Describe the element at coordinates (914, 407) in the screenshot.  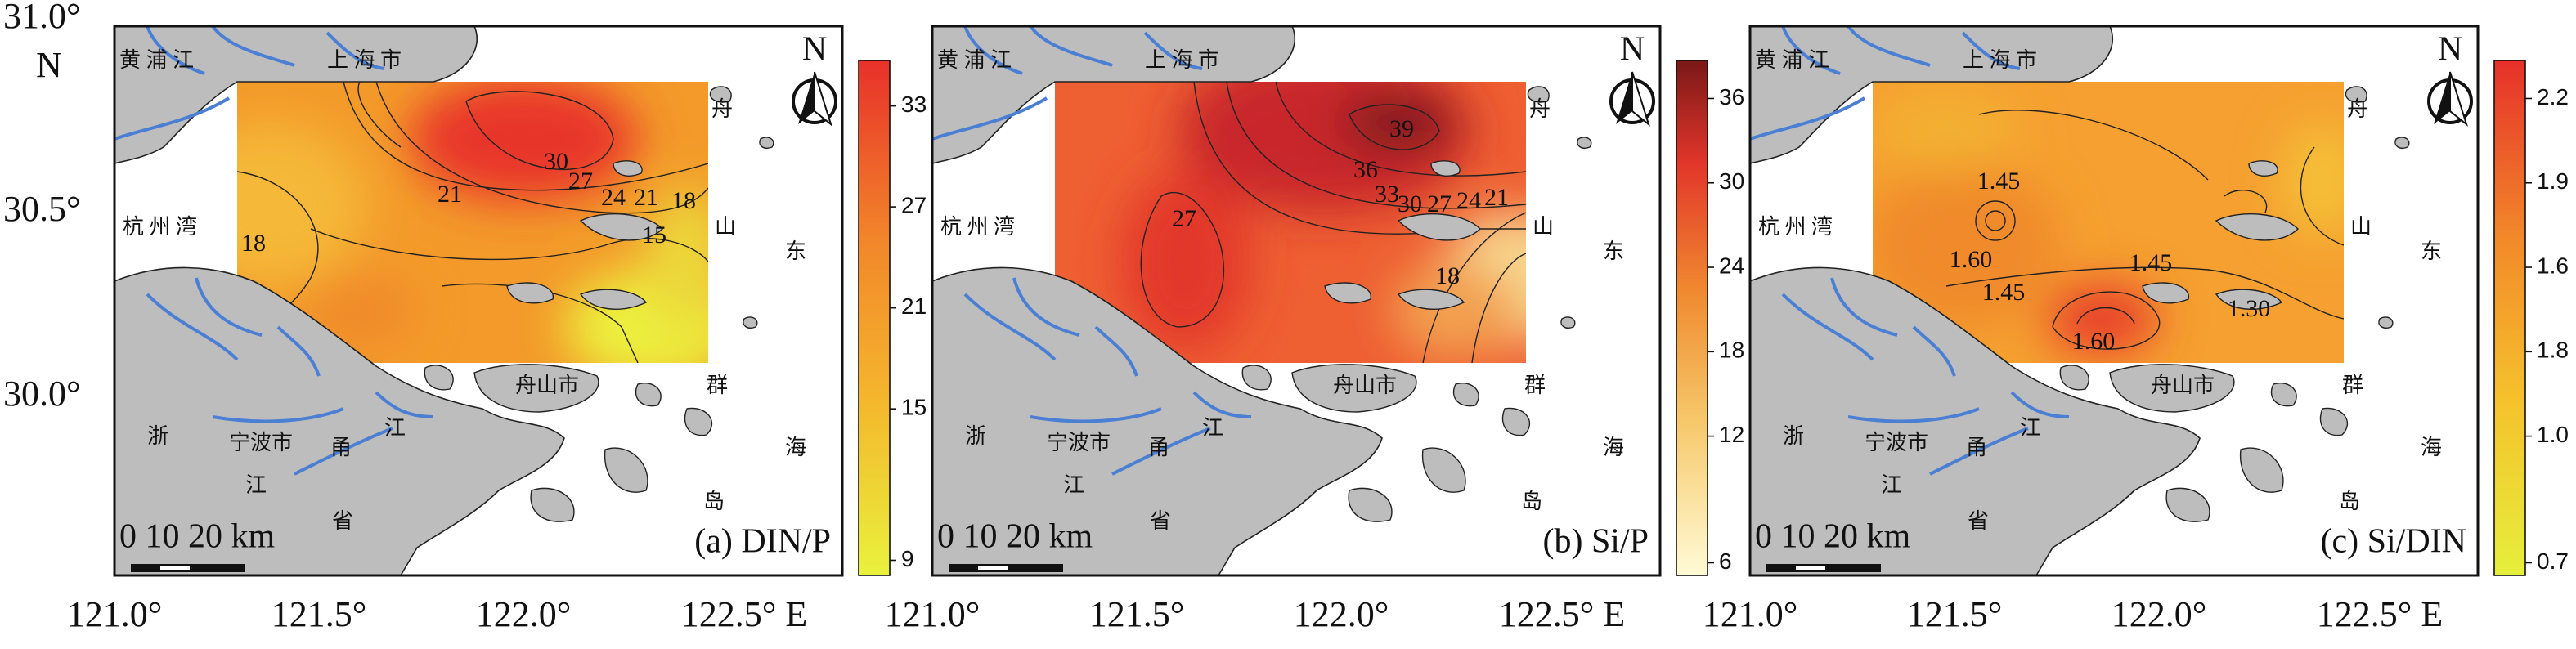
I see `colorbar-tick-label: 15` at that location.